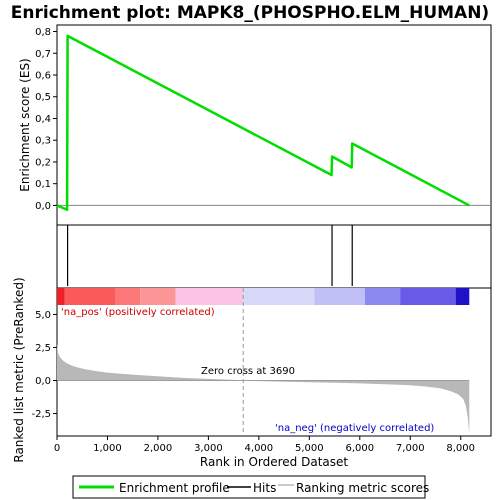 The width and height of the screenshot is (500, 500). I want to click on es-y-tick-label: 0,2, so click(43, 162).